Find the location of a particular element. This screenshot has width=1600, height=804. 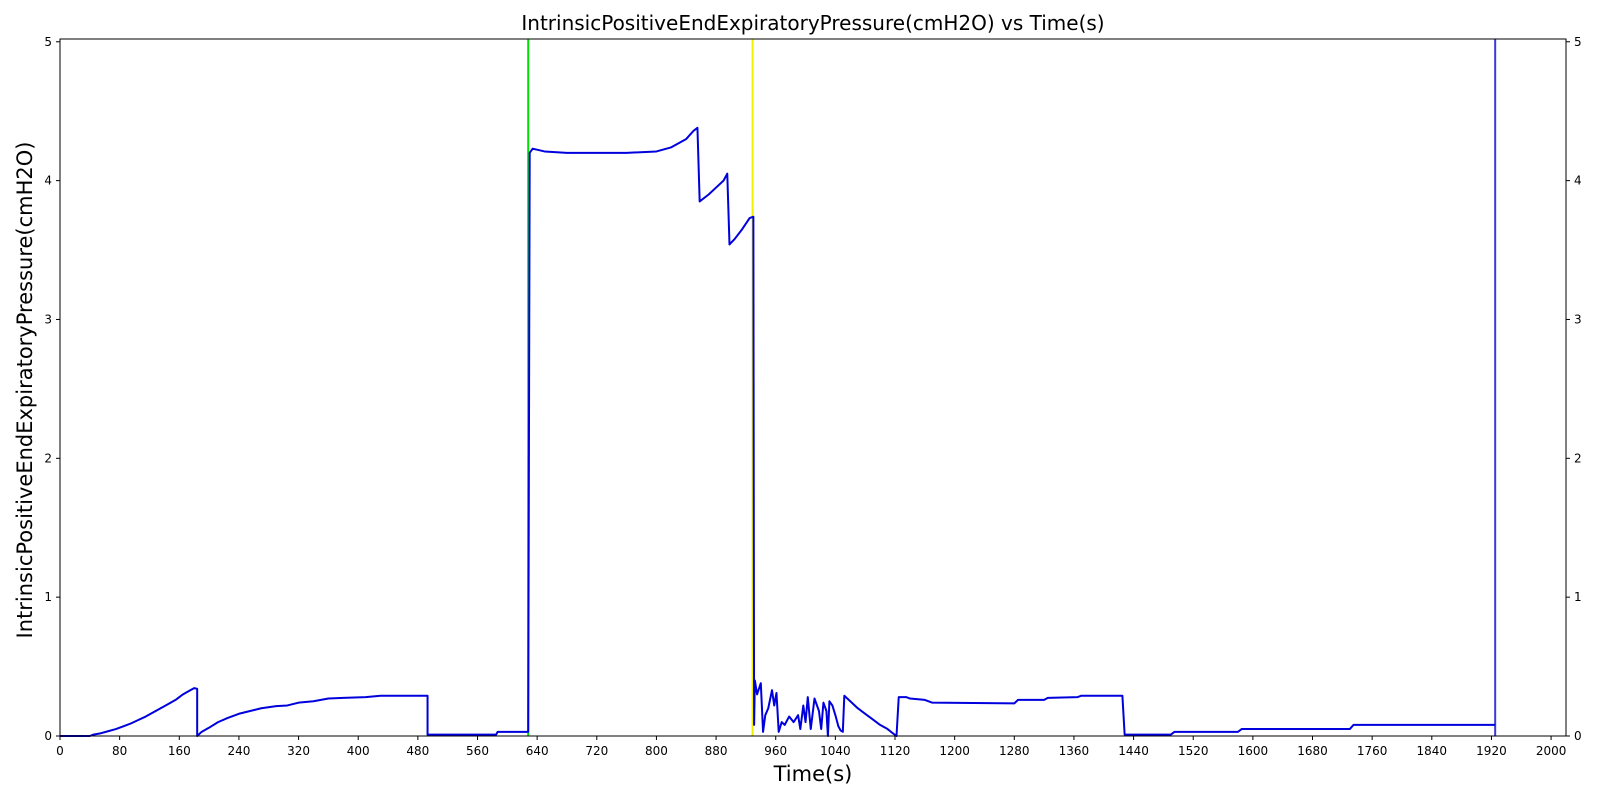

y-tick-label: 3 is located at coordinates (48, 319).